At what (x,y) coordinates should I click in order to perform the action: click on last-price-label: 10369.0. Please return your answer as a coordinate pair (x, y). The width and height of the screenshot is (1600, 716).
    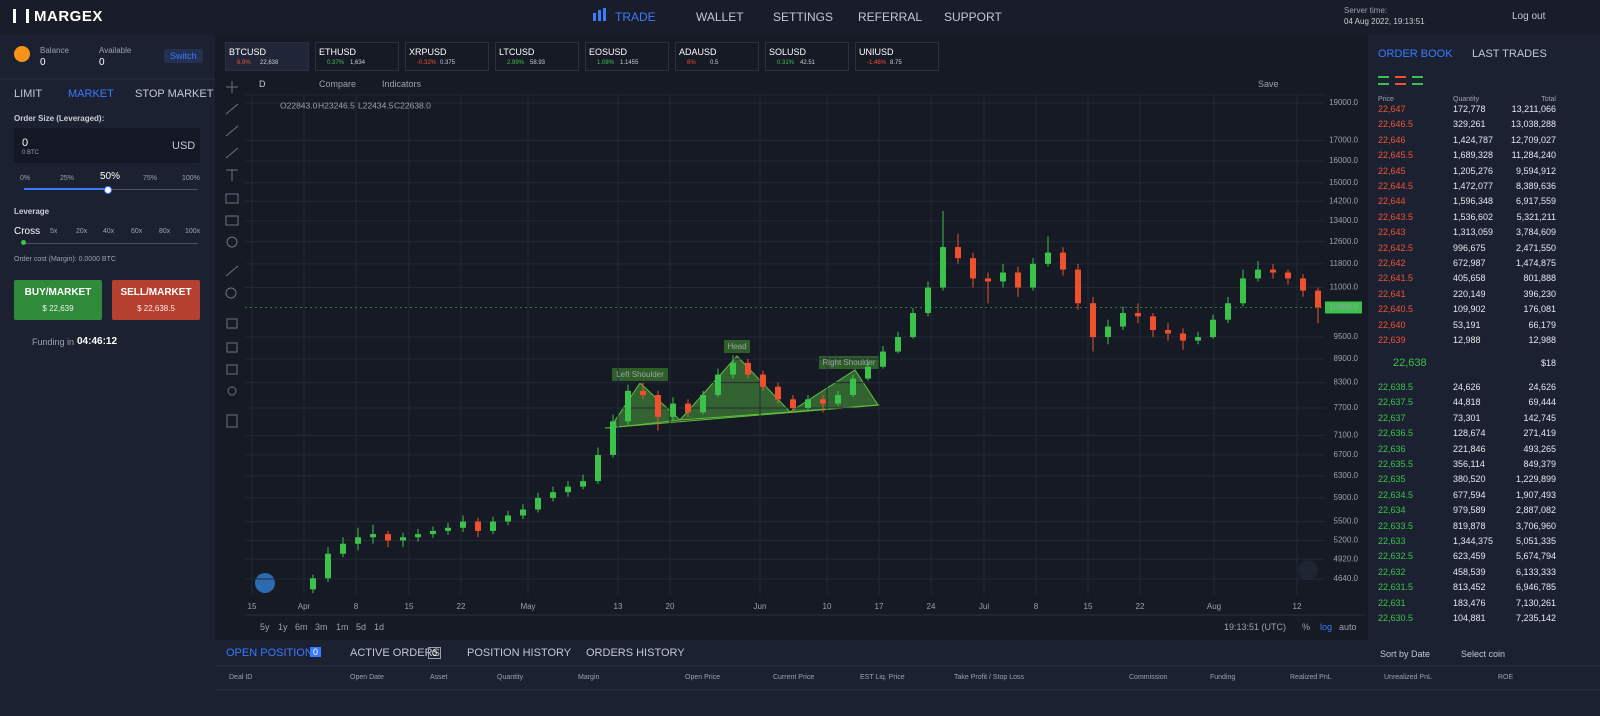
    Looking at the image, I should click on (1343, 307).